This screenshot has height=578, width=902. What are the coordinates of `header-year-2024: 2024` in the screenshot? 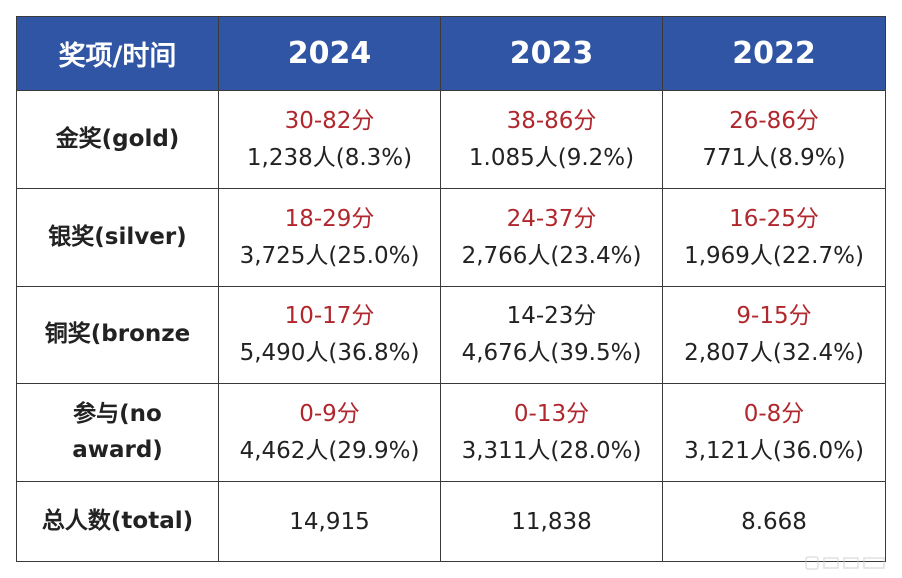 It's located at (329, 53).